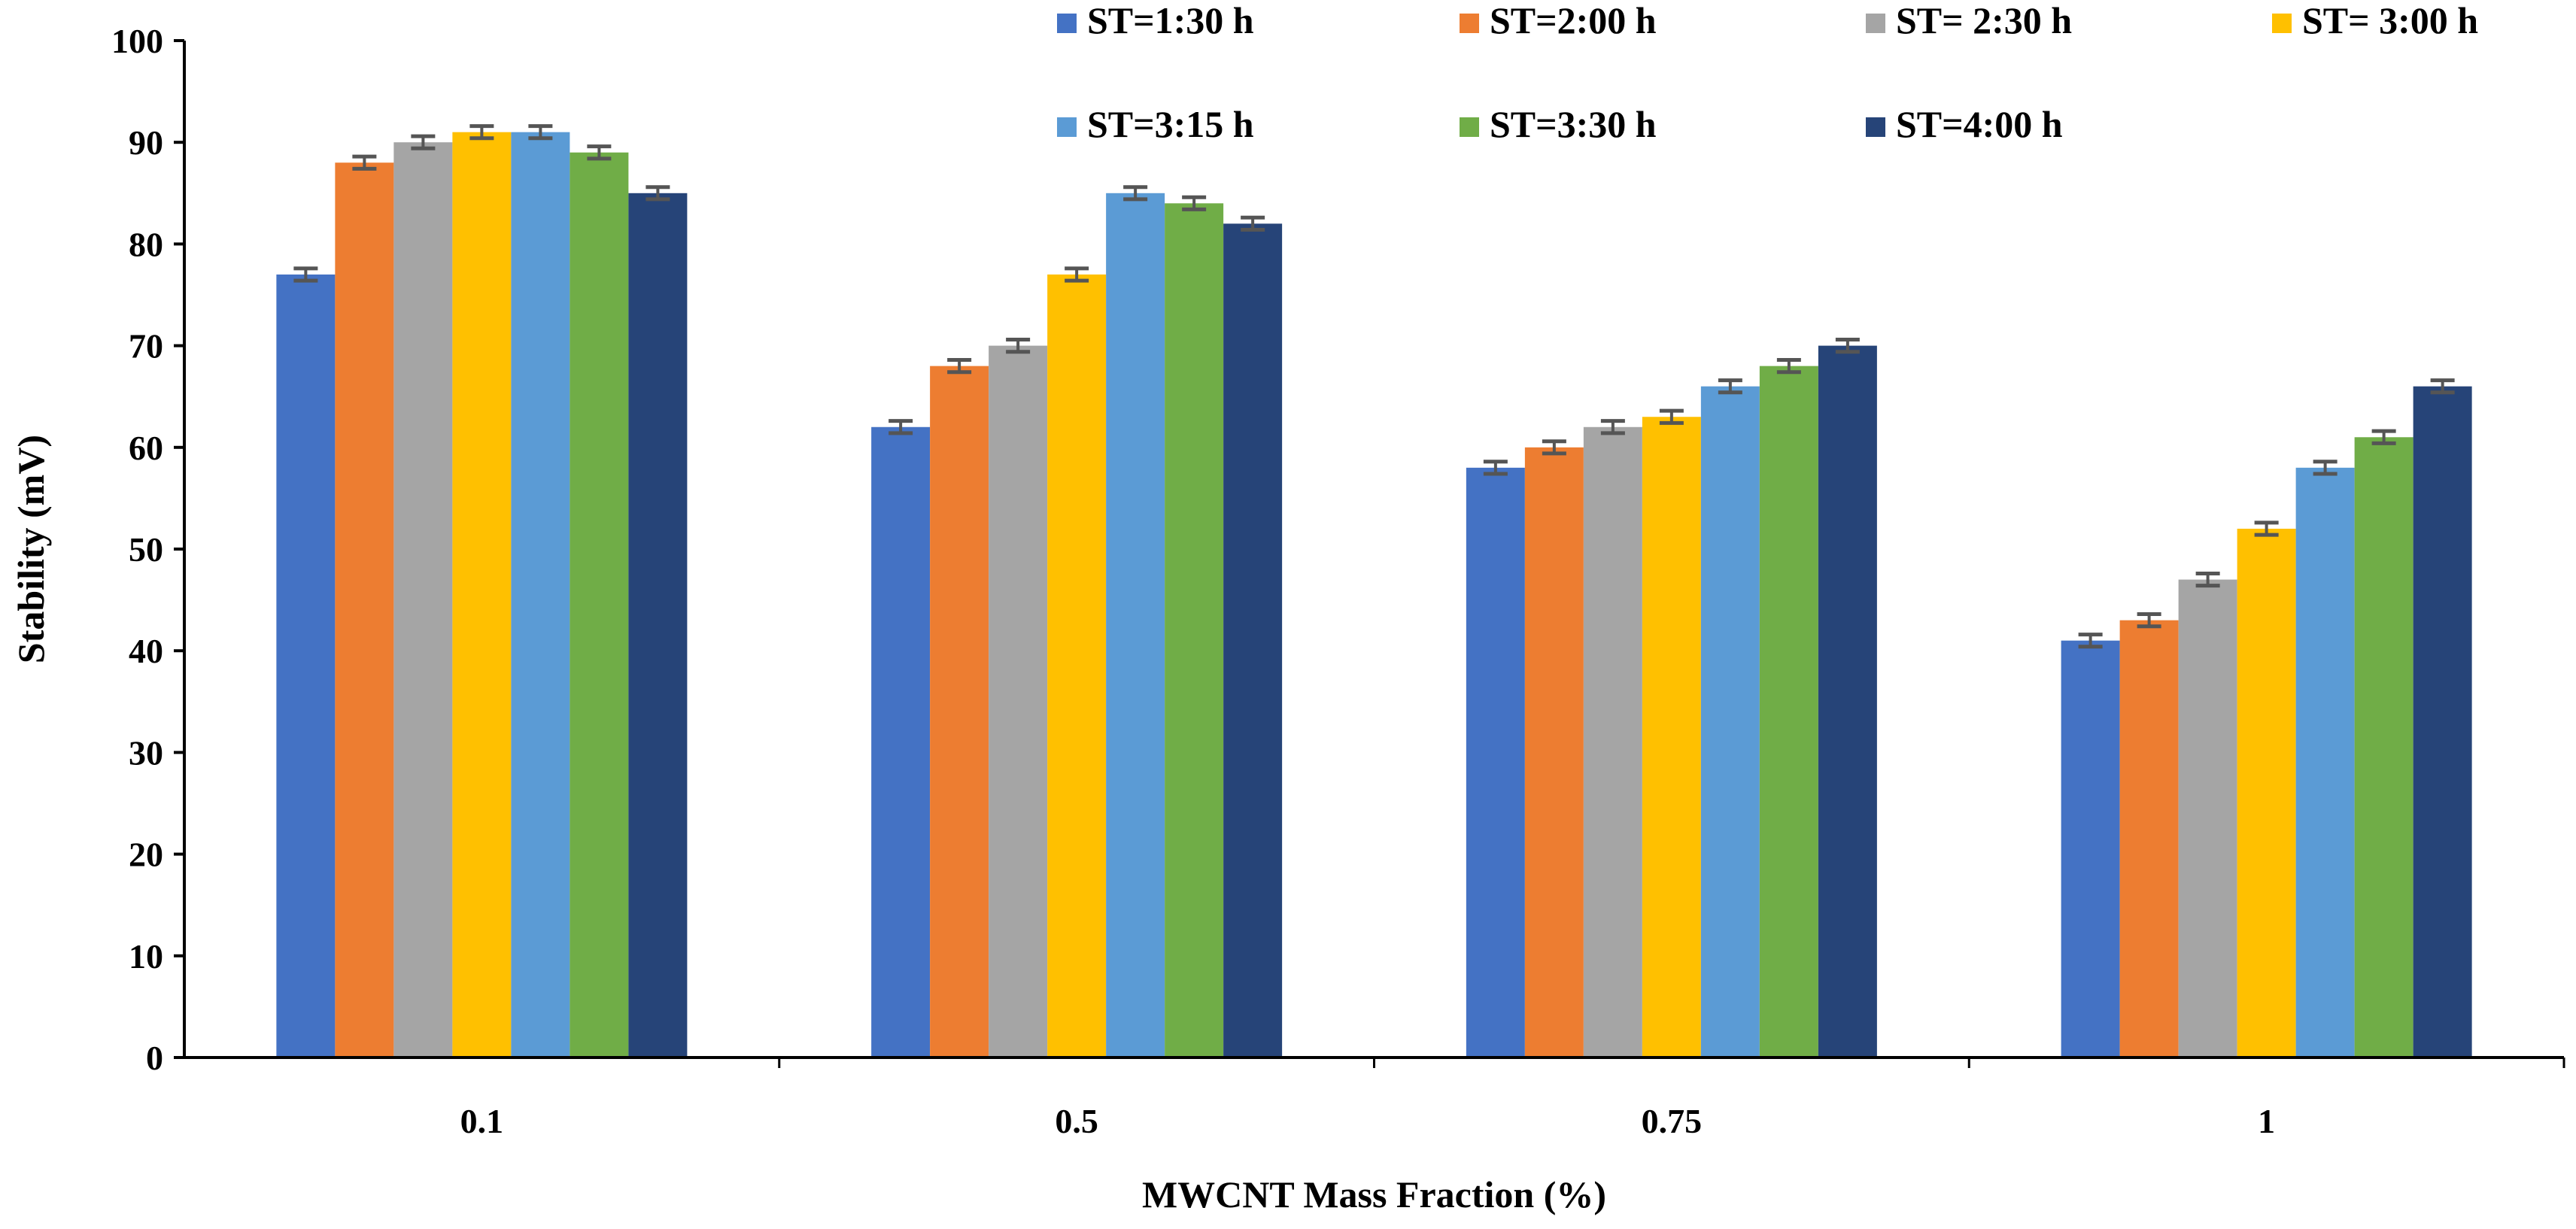 Image resolution: width=2576 pixels, height=1229 pixels. I want to click on y-tick-label: 90, so click(146, 142).